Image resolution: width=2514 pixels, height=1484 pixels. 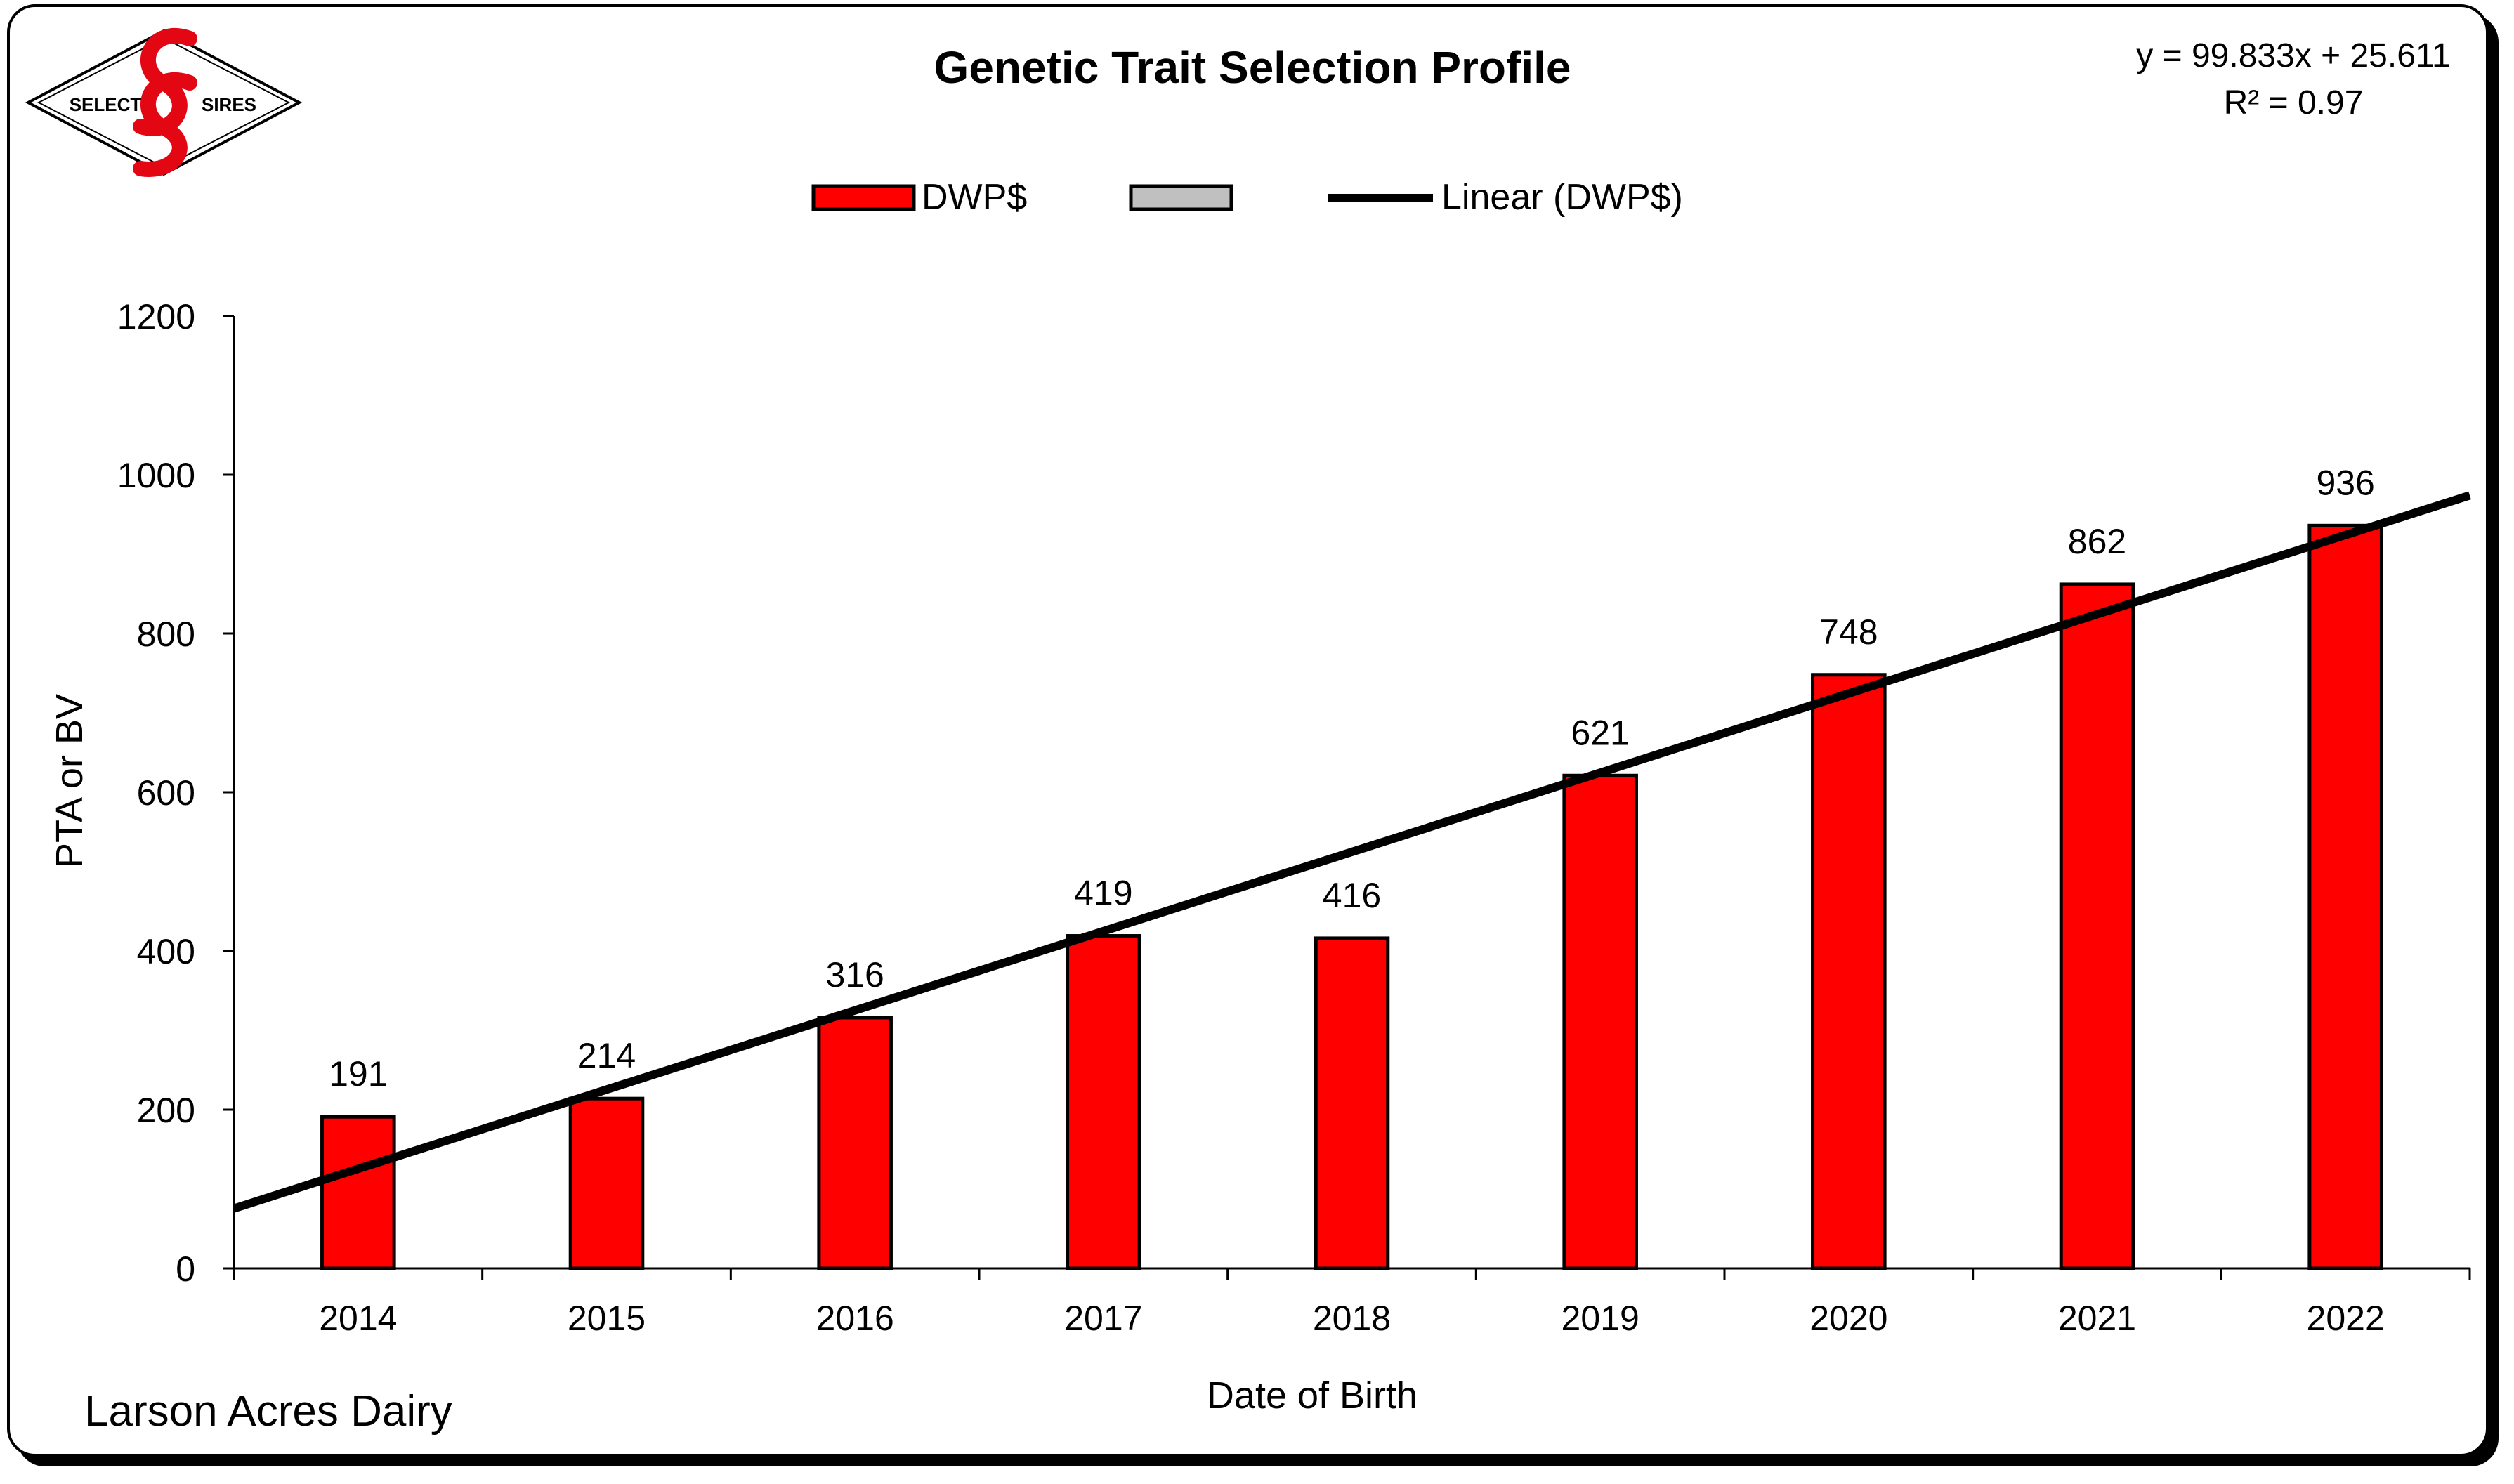 I want to click on legend-label-dwp: DWP$, so click(x=974, y=198).